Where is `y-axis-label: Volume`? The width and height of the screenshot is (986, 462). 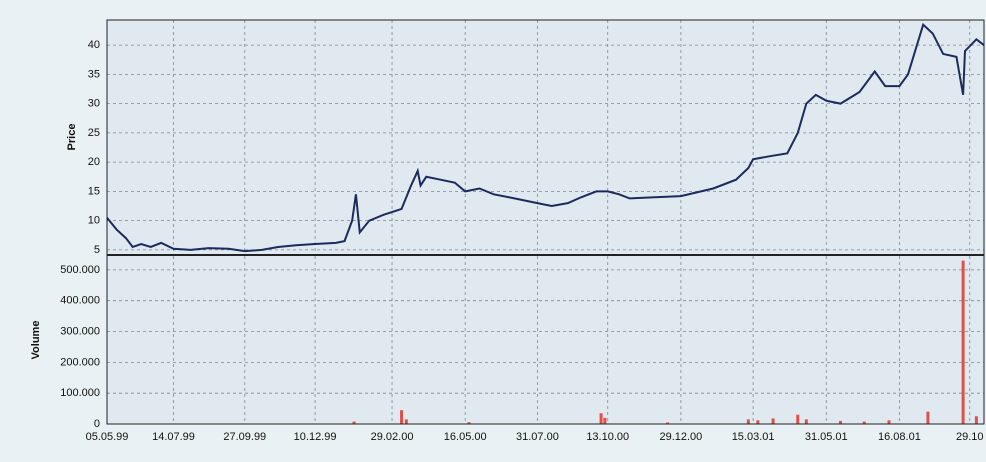 y-axis-label: Volume is located at coordinates (36, 340).